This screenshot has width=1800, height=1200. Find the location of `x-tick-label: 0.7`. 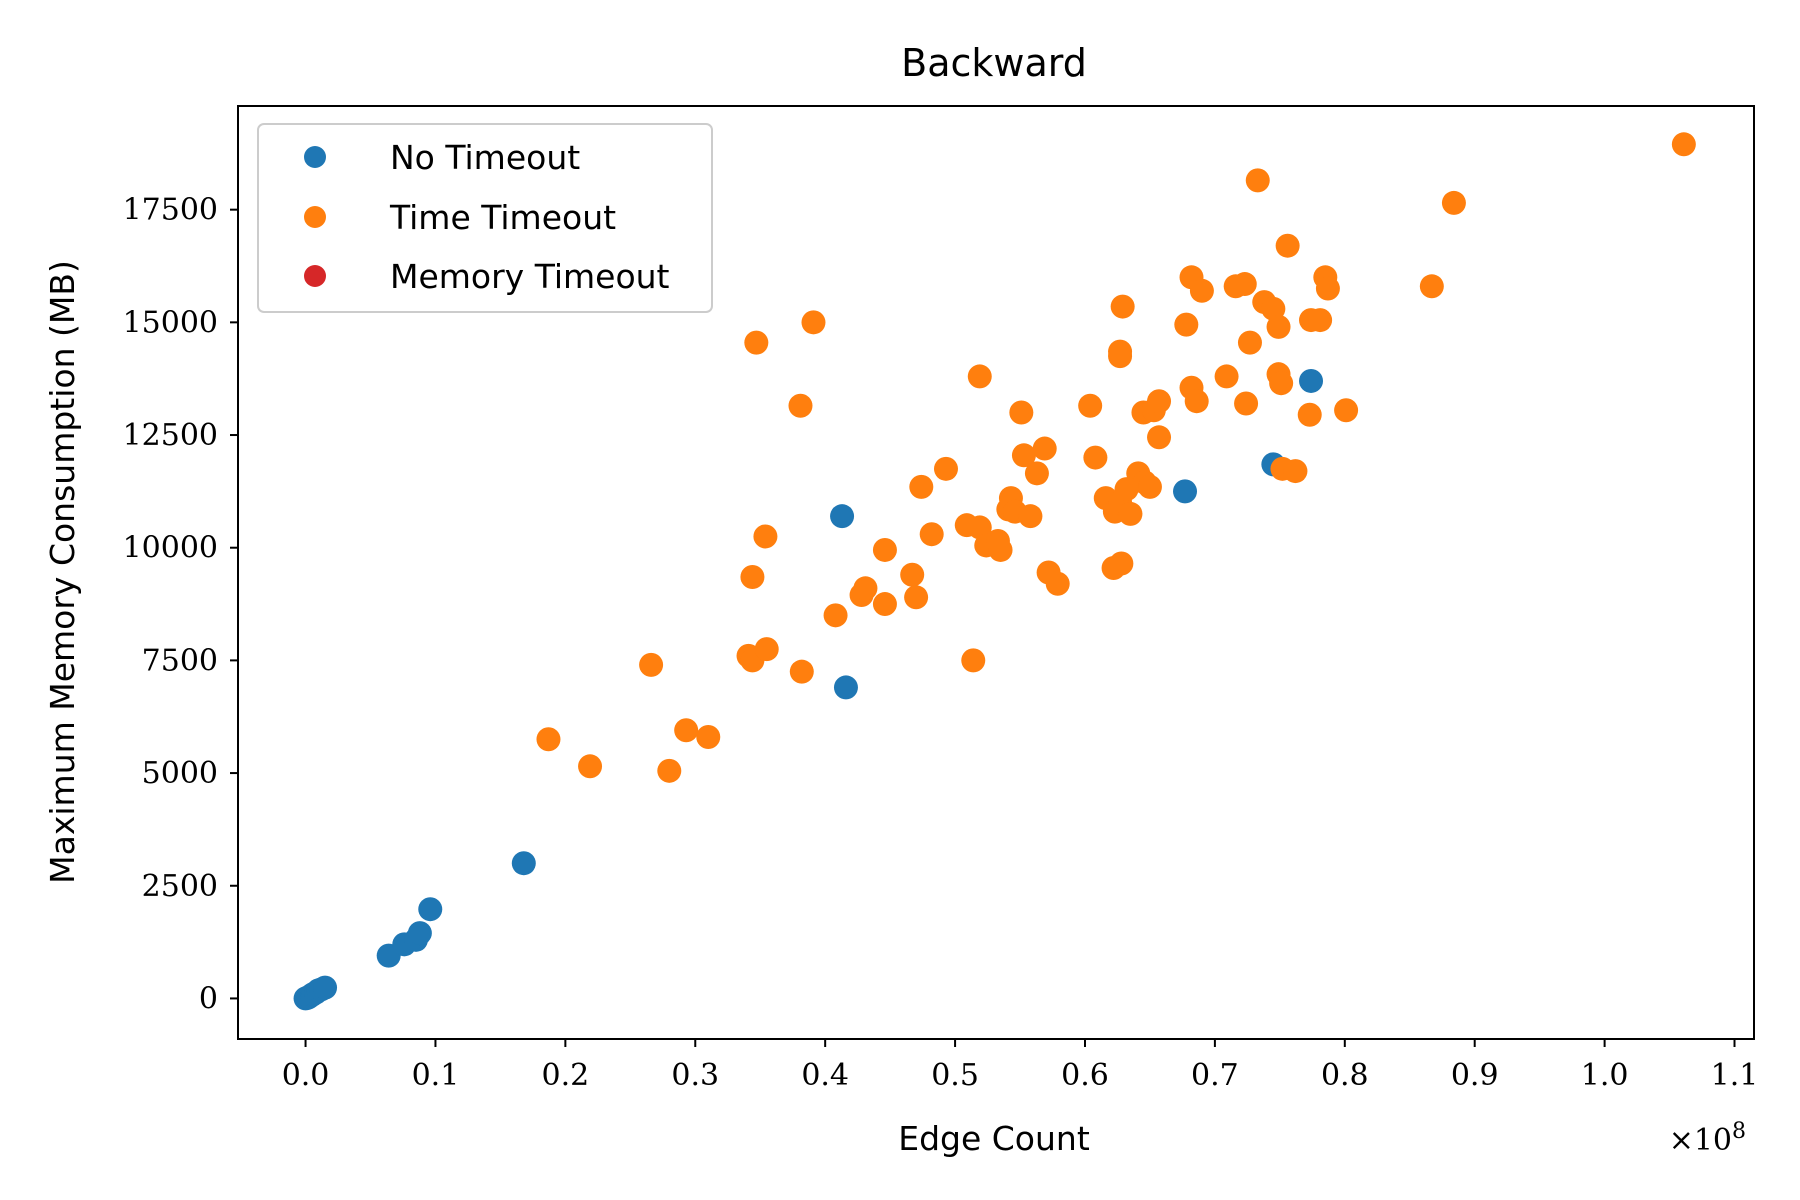

x-tick-label: 0.7 is located at coordinates (1215, 1075).